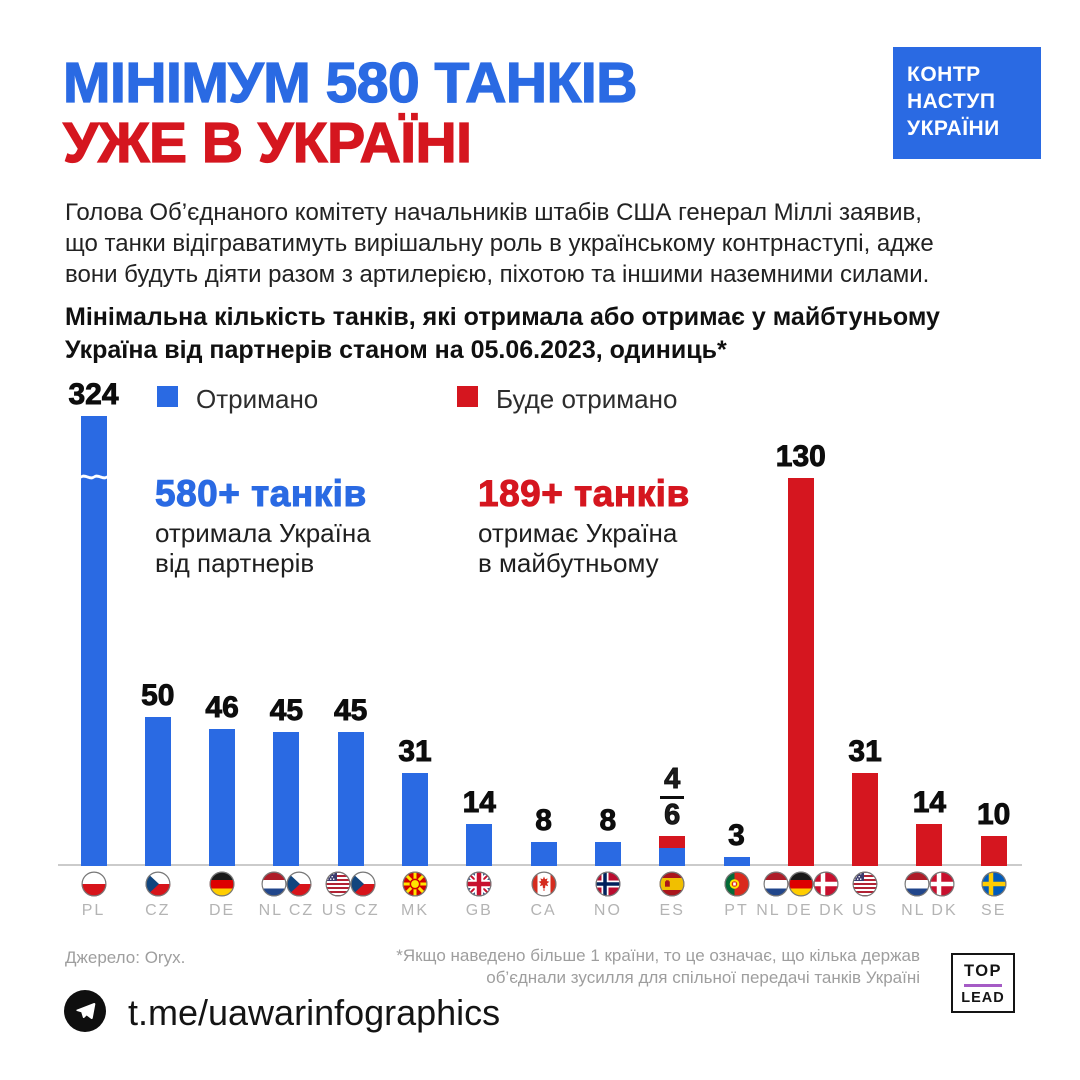 The width and height of the screenshot is (1080, 1080). What do you see at coordinates (801, 910) in the screenshot?
I see `country-label: NL DE DK` at bounding box center [801, 910].